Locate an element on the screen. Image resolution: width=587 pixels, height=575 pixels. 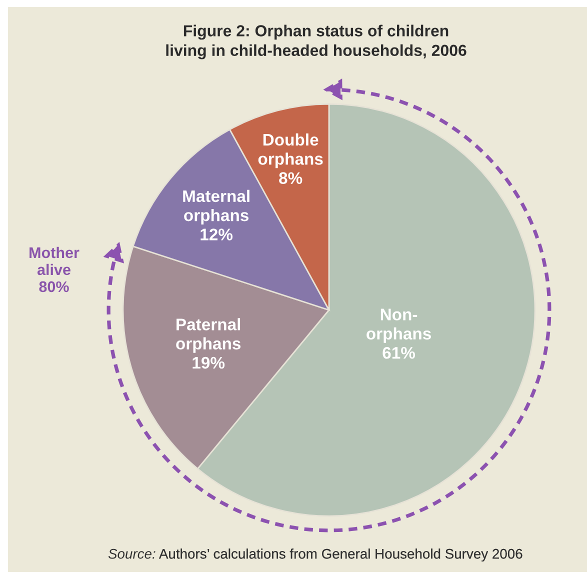
chart-title: Figure 2: Orphan status of children living in child-headed households, 2006 is located at coordinates (316, 42).